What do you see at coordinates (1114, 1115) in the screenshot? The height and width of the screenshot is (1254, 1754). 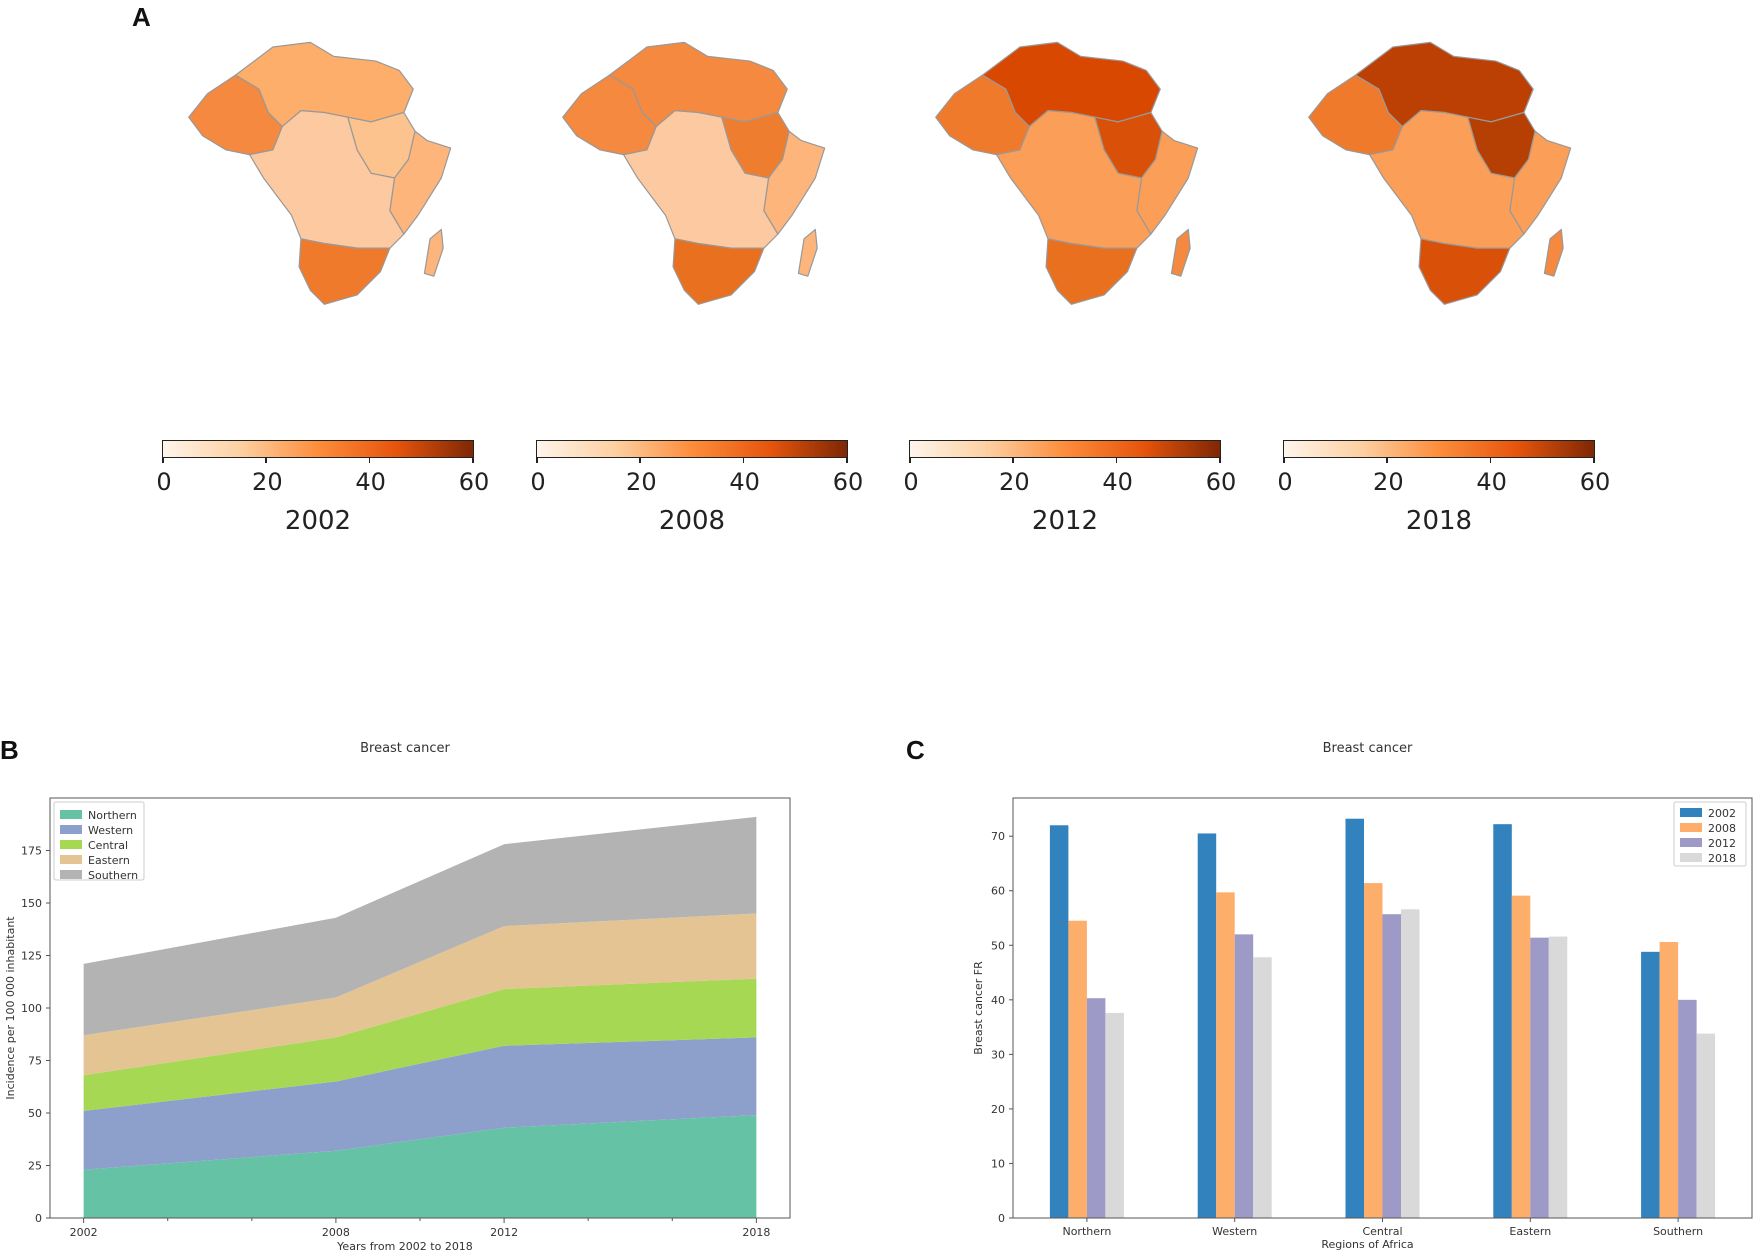 I see `bar-northern-2018` at bounding box center [1114, 1115].